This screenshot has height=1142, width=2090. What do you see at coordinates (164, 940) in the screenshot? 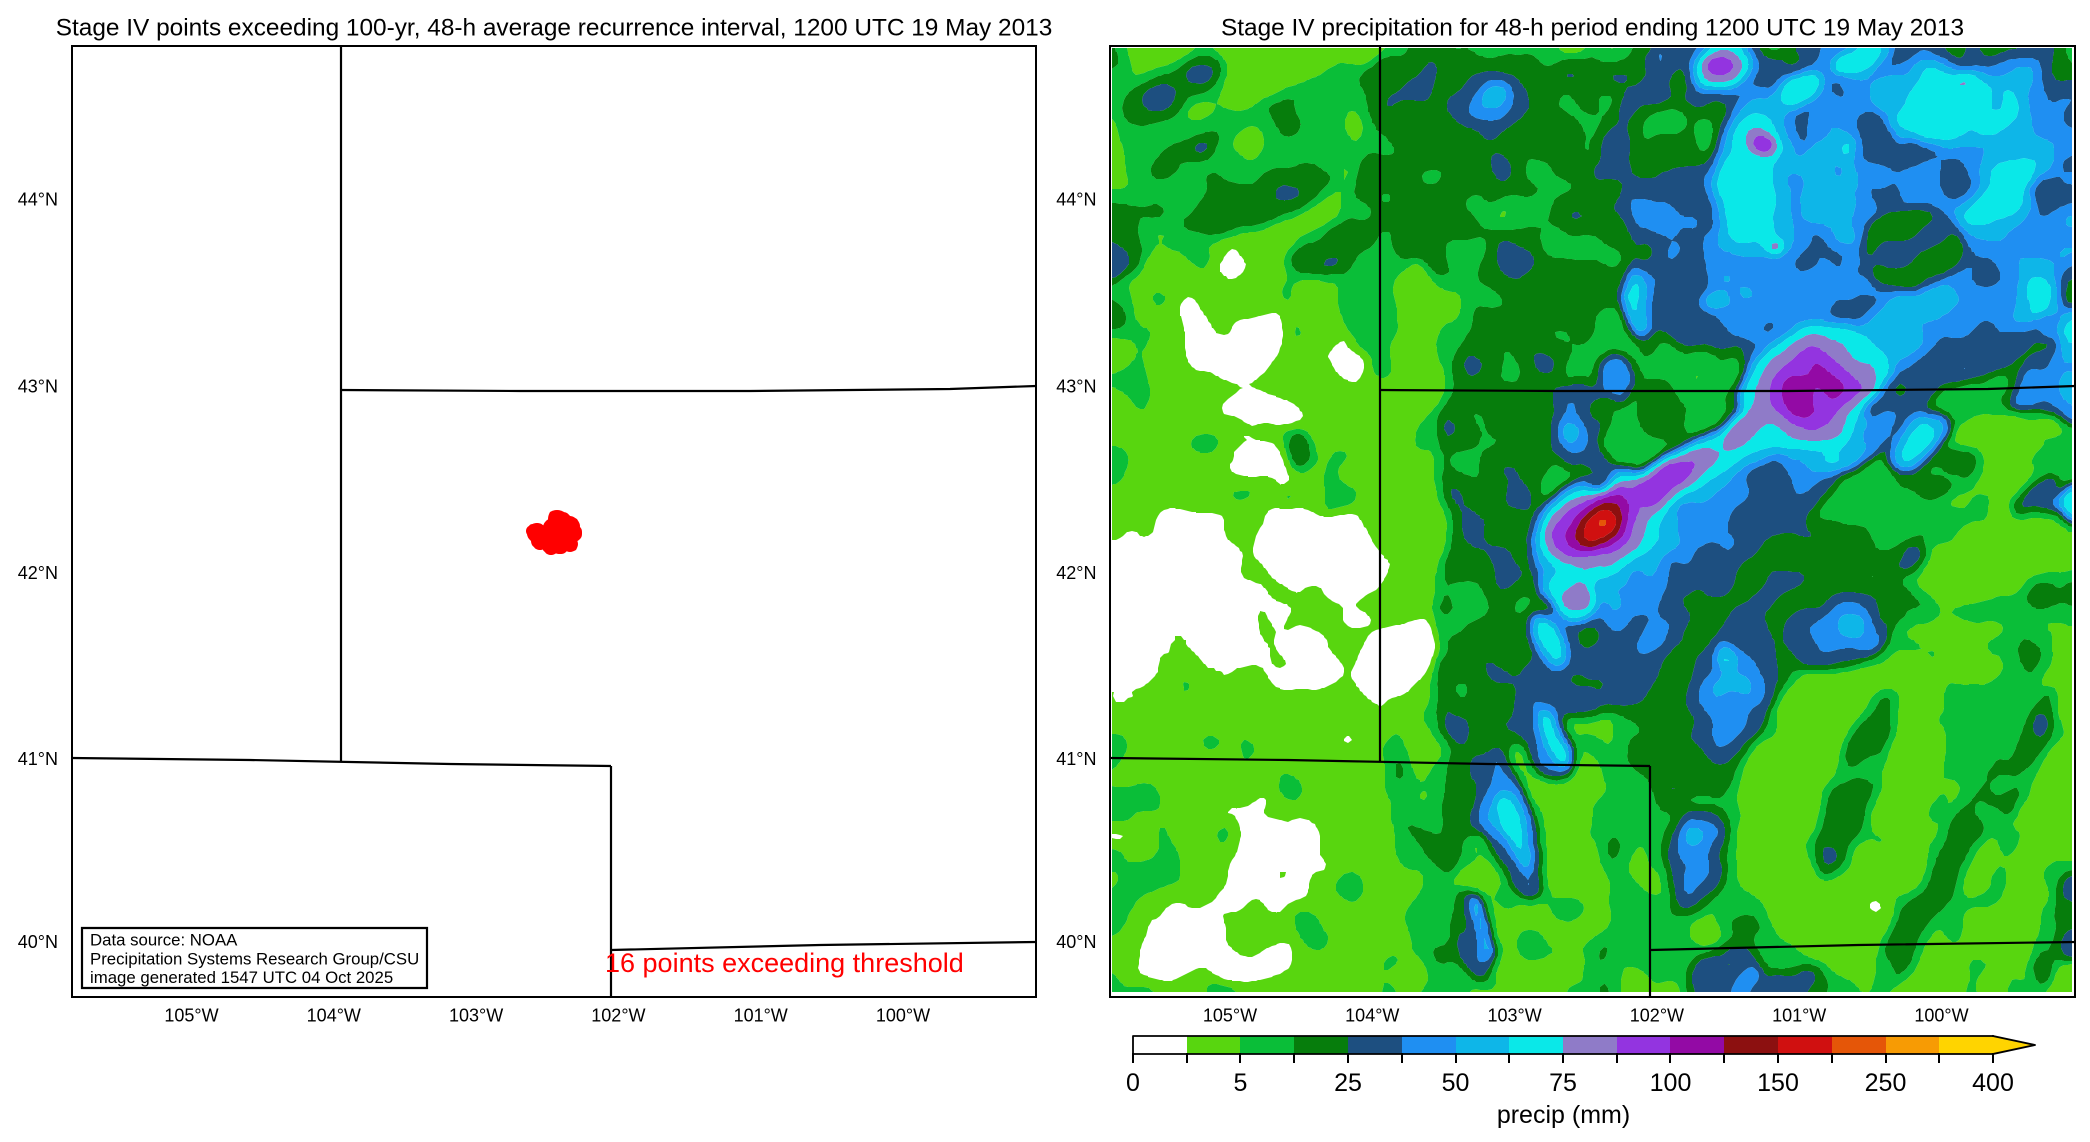
I see `svg-text: Data source: NOAA` at bounding box center [164, 940].